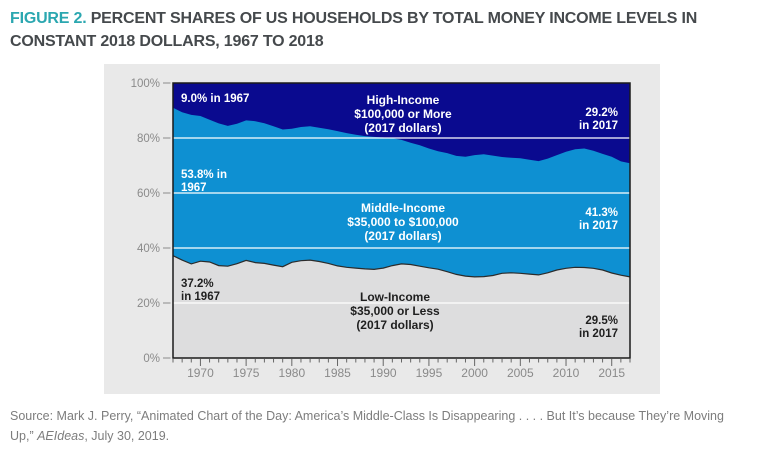 This screenshot has height=455, width=768. I want to click on low-income-area, so click(401, 306).